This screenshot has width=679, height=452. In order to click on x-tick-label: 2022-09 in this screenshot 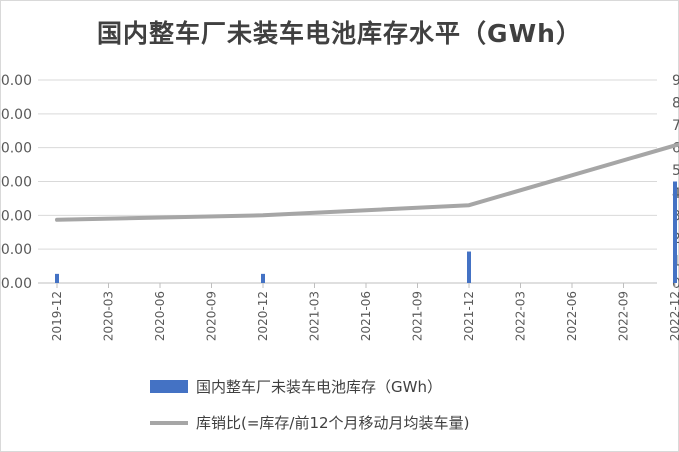, I will do `click(624, 316)`.